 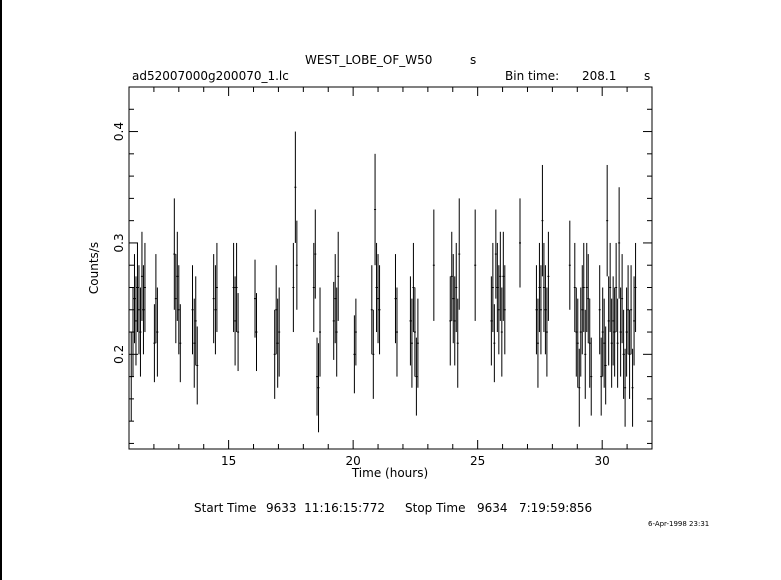 What do you see at coordinates (225, 508) in the screenshot?
I see `start-time-label: Start Time` at bounding box center [225, 508].